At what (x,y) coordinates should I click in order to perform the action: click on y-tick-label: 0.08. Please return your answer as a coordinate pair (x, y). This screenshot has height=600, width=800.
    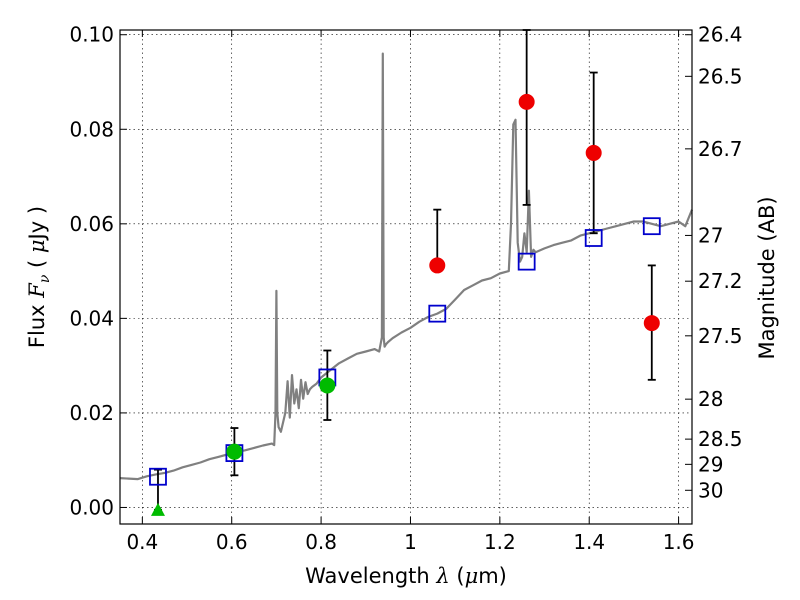
    Looking at the image, I should click on (91, 129).